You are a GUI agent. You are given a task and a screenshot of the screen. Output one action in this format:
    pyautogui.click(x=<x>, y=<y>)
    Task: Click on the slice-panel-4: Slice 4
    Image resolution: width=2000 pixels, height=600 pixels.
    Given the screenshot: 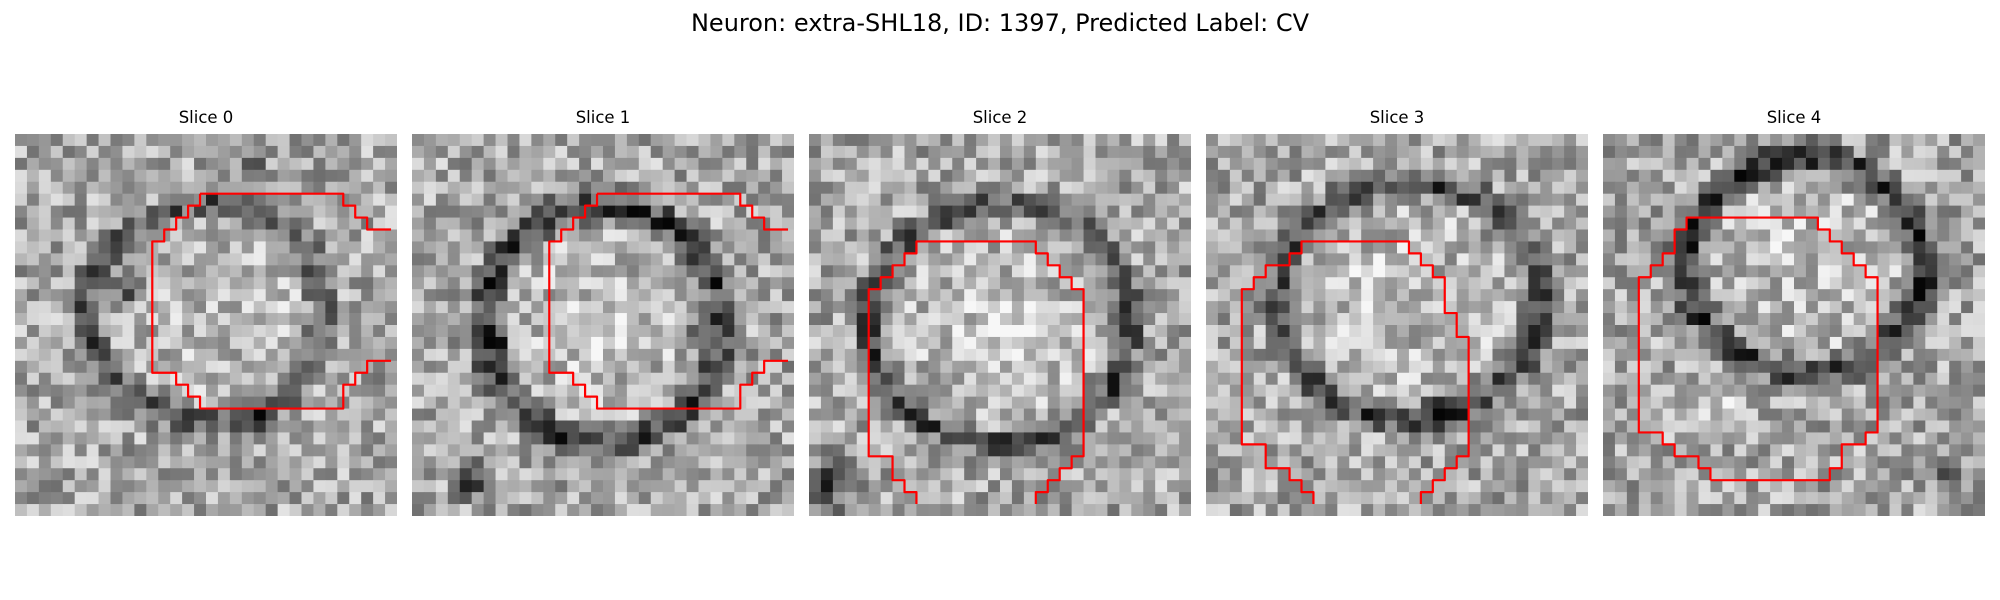 What is the action you would take?
    pyautogui.click(x=1794, y=312)
    